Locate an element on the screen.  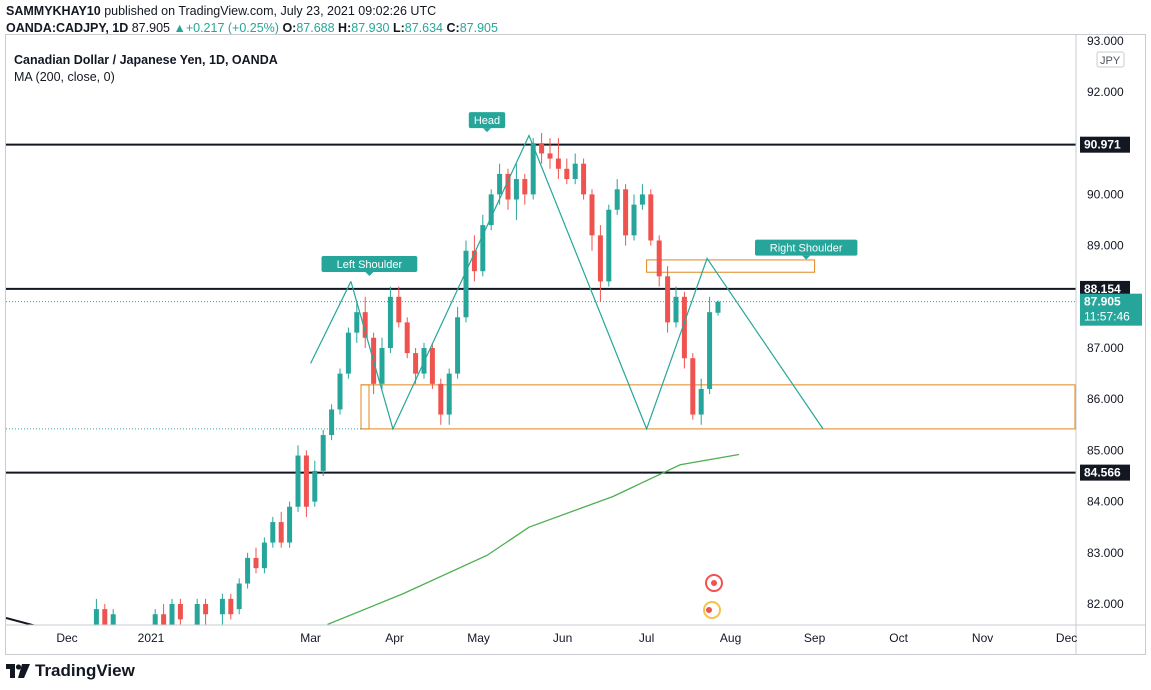
x-tick-label: Oct is located at coordinates (898, 638).